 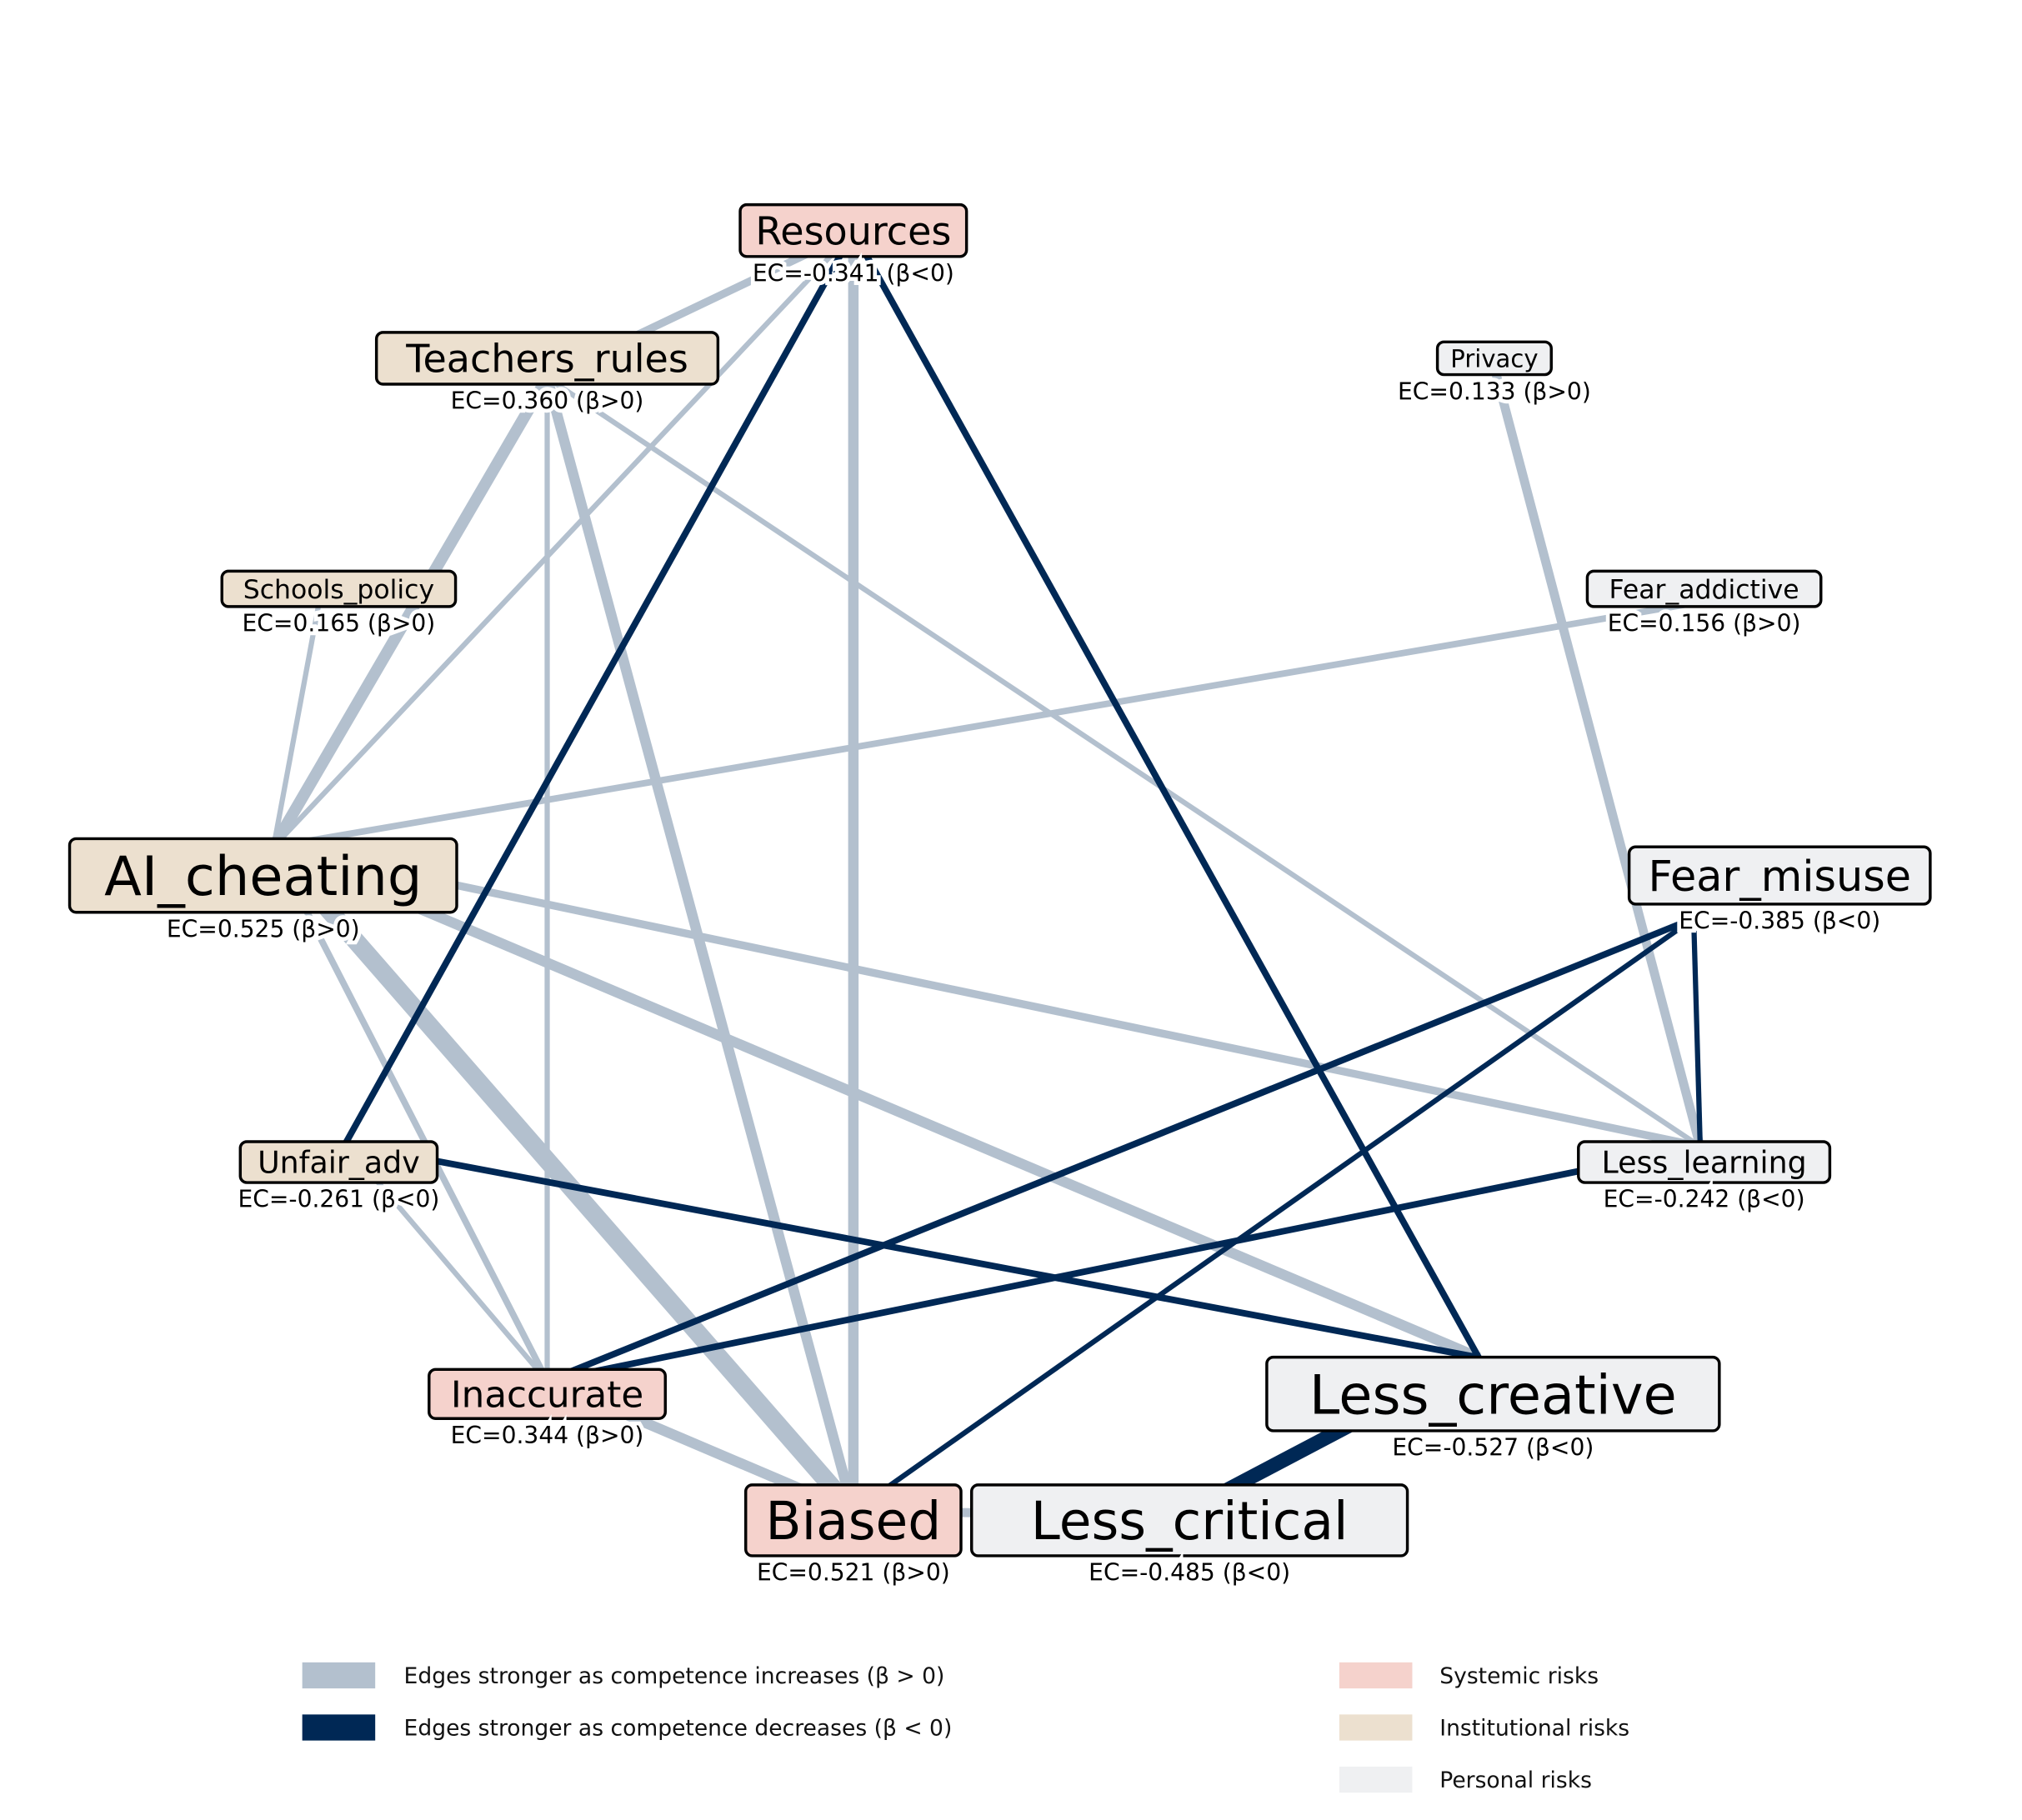 I want to click on edge-fear-misuse-biased, so click(x=1273, y=1215).